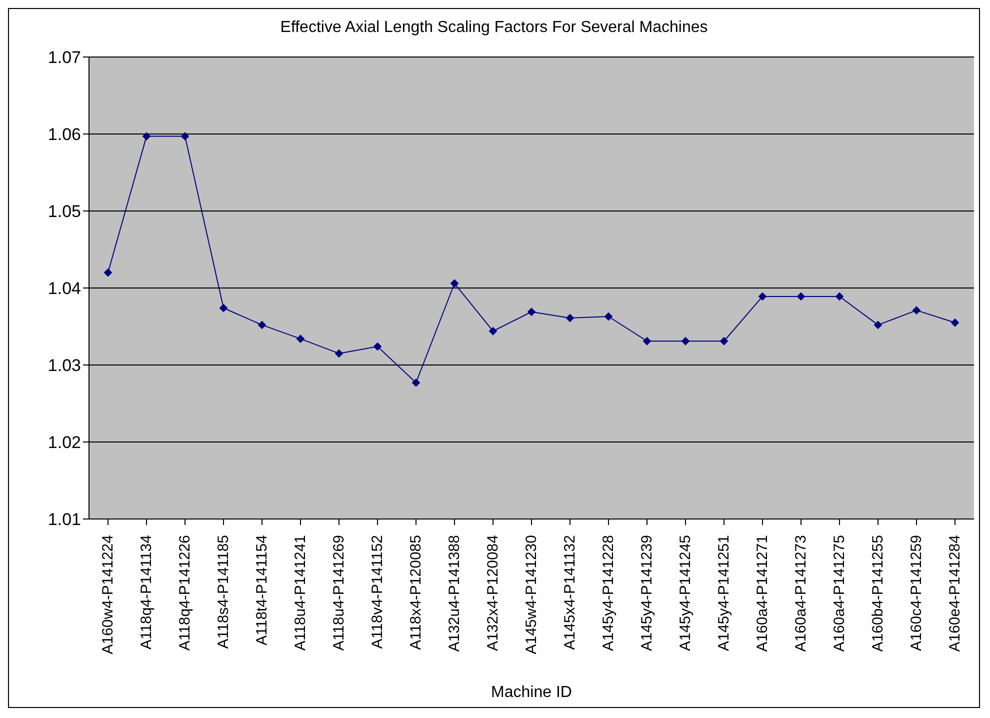 The image size is (990, 718). I want to click on y-tick-label: 1.03, so click(64, 366).